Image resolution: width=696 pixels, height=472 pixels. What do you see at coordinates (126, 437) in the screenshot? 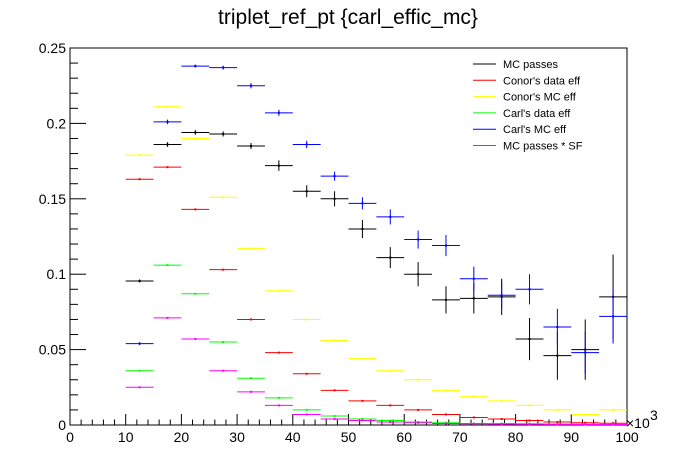
I see `x-tick-label: 10` at bounding box center [126, 437].